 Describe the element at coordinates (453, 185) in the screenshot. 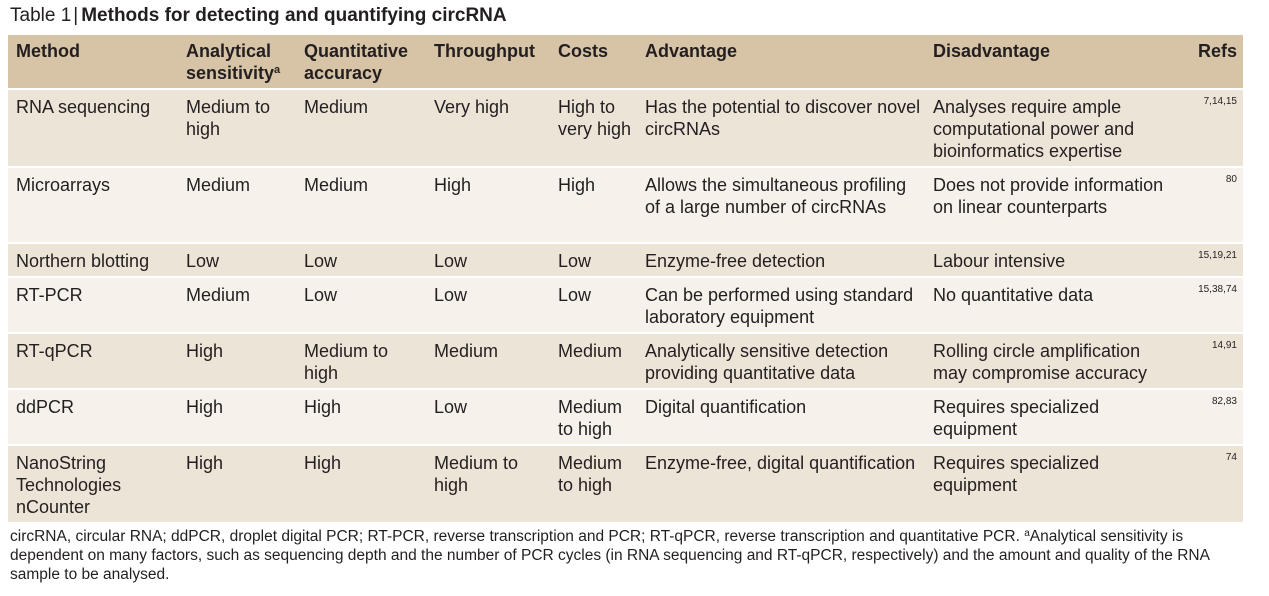

I see `cell-throughput: High` at that location.